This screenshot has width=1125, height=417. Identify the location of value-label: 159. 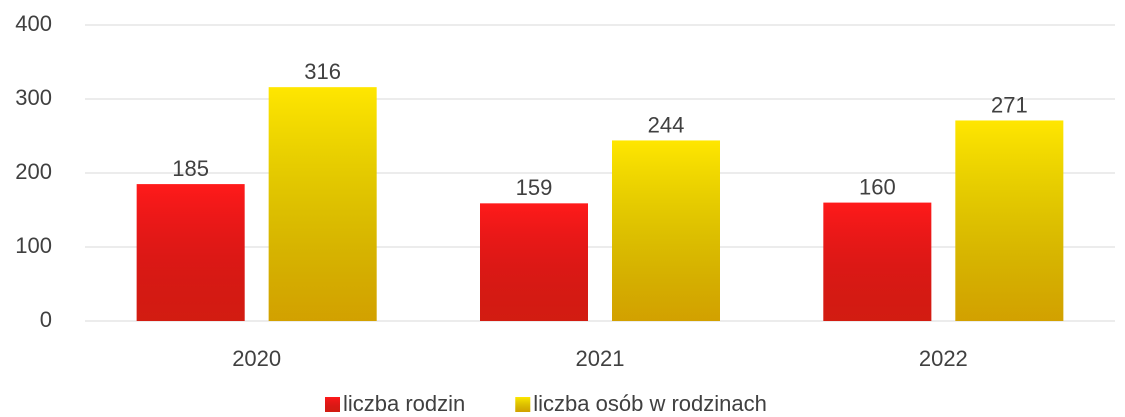
(534, 187).